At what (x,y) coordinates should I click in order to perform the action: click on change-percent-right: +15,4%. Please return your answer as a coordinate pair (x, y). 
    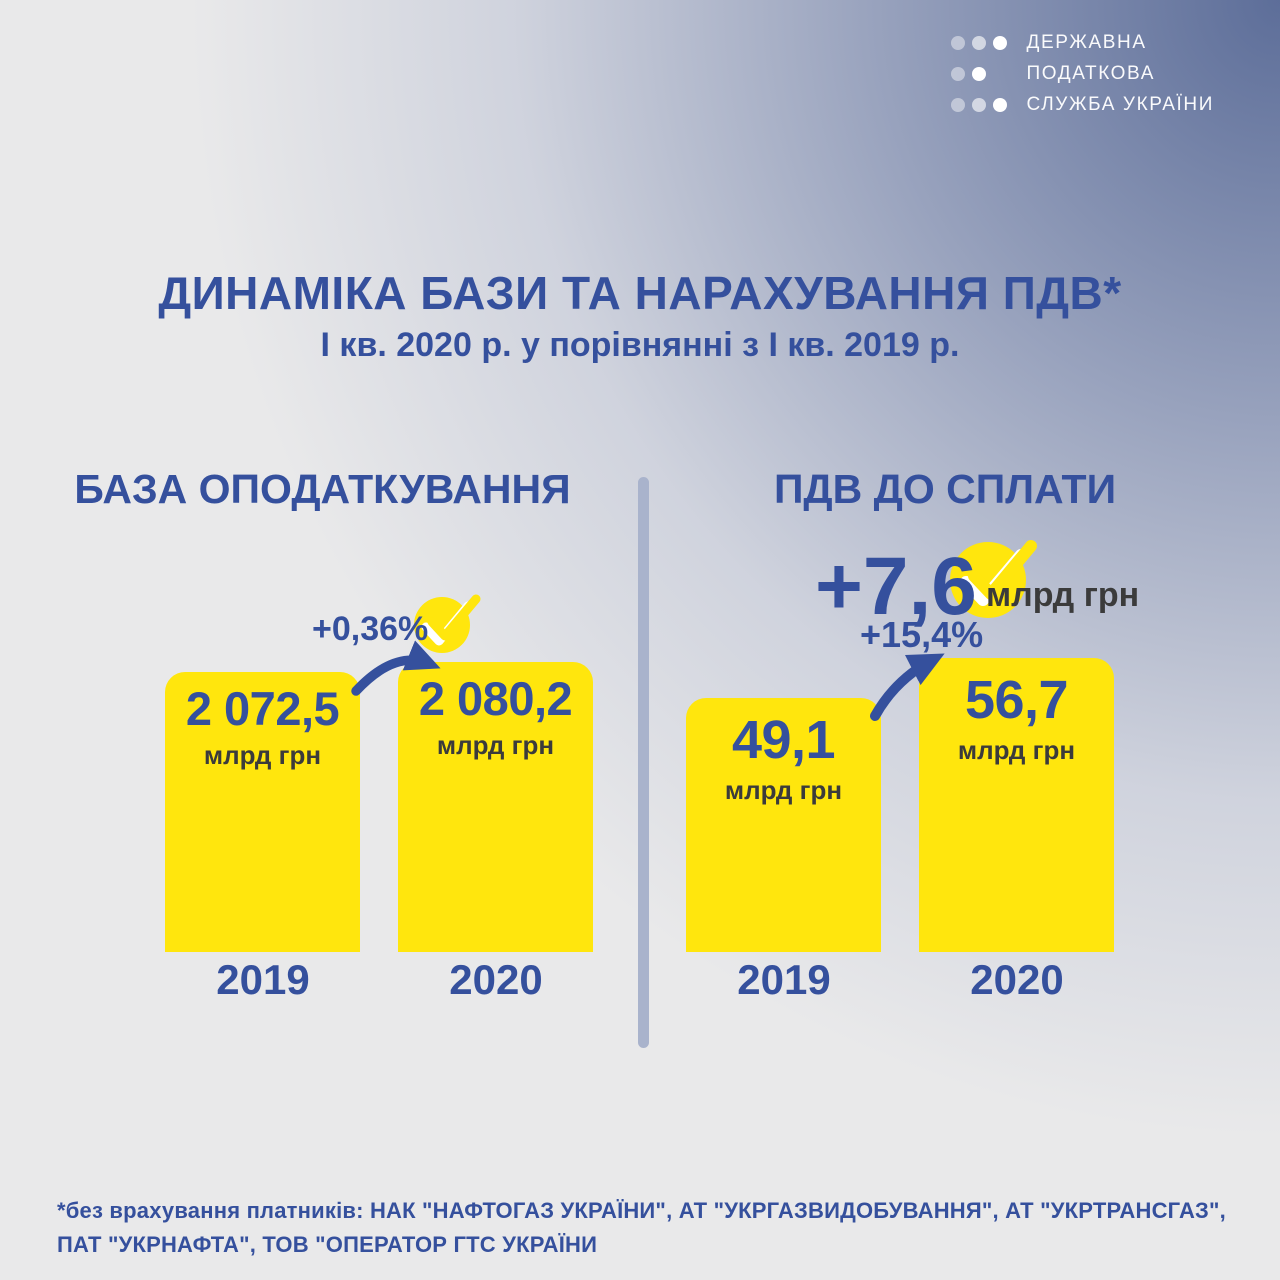
    Looking at the image, I should click on (922, 634).